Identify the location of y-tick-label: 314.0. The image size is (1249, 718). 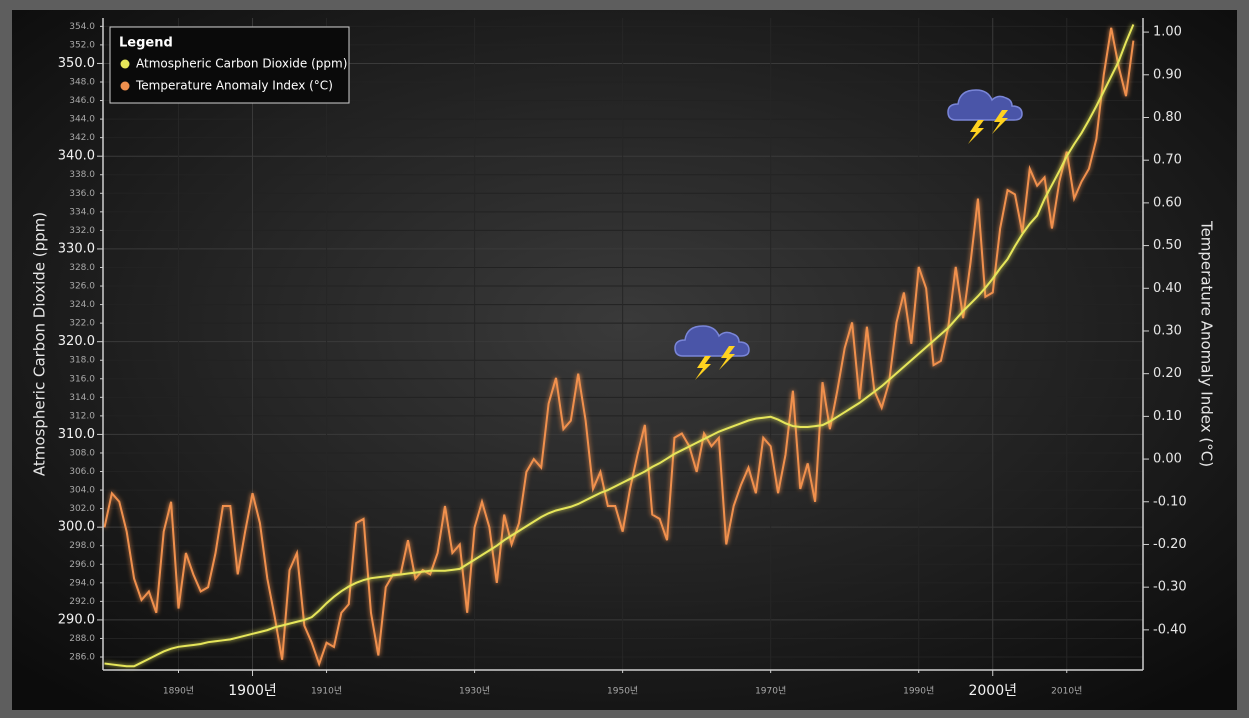
(82, 398).